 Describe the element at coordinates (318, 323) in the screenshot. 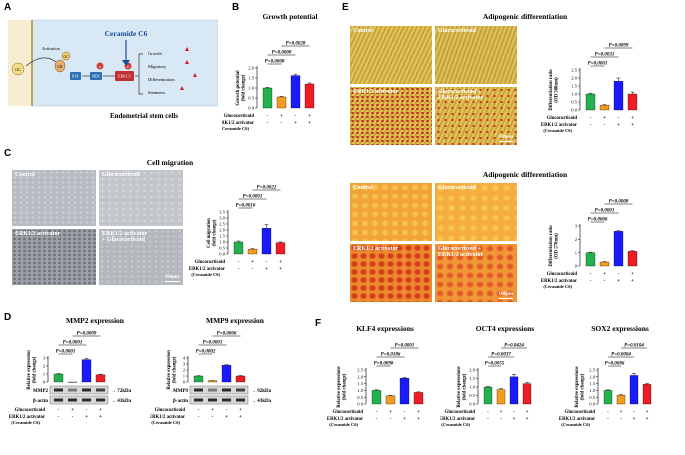

I see `panel-label-f: F` at that location.